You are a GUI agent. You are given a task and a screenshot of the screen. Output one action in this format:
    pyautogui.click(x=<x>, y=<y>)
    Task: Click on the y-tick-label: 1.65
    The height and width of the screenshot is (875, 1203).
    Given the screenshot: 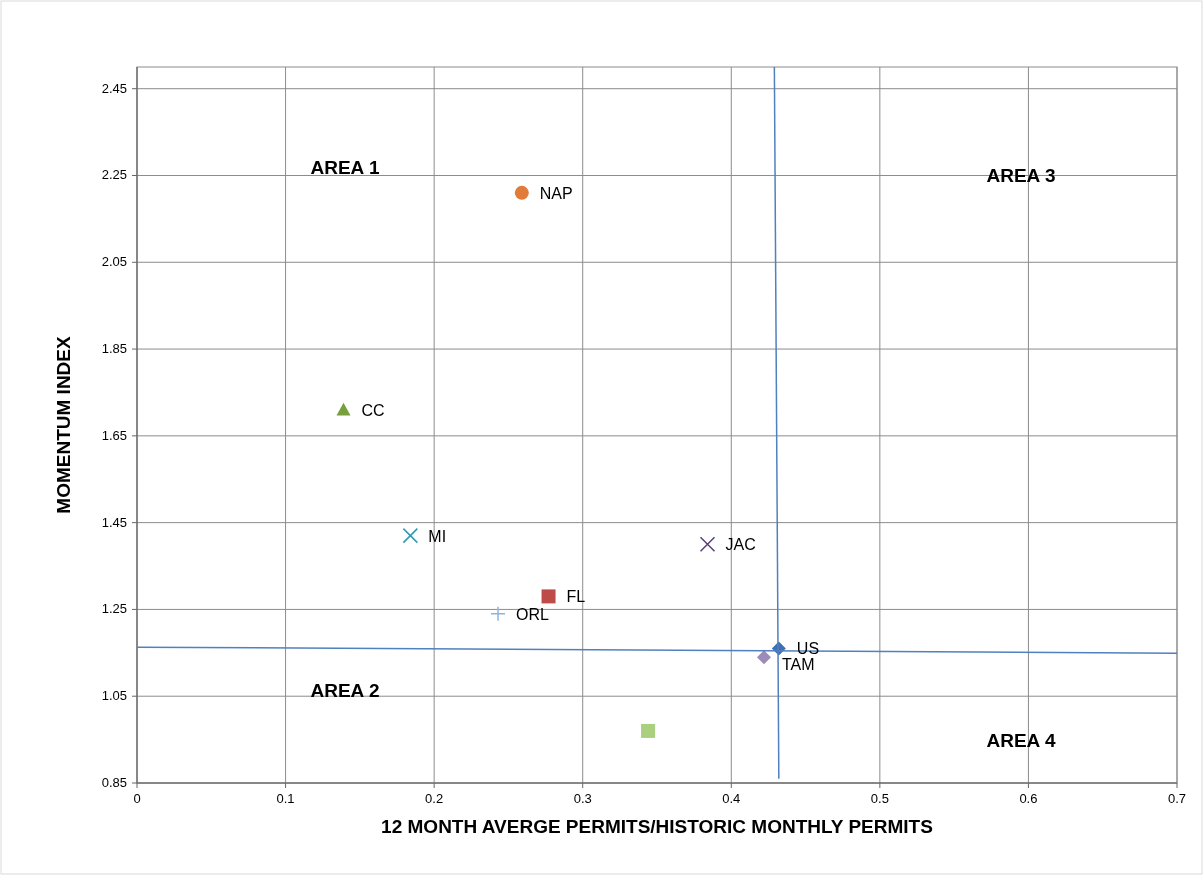 What is the action you would take?
    pyautogui.click(x=114, y=435)
    